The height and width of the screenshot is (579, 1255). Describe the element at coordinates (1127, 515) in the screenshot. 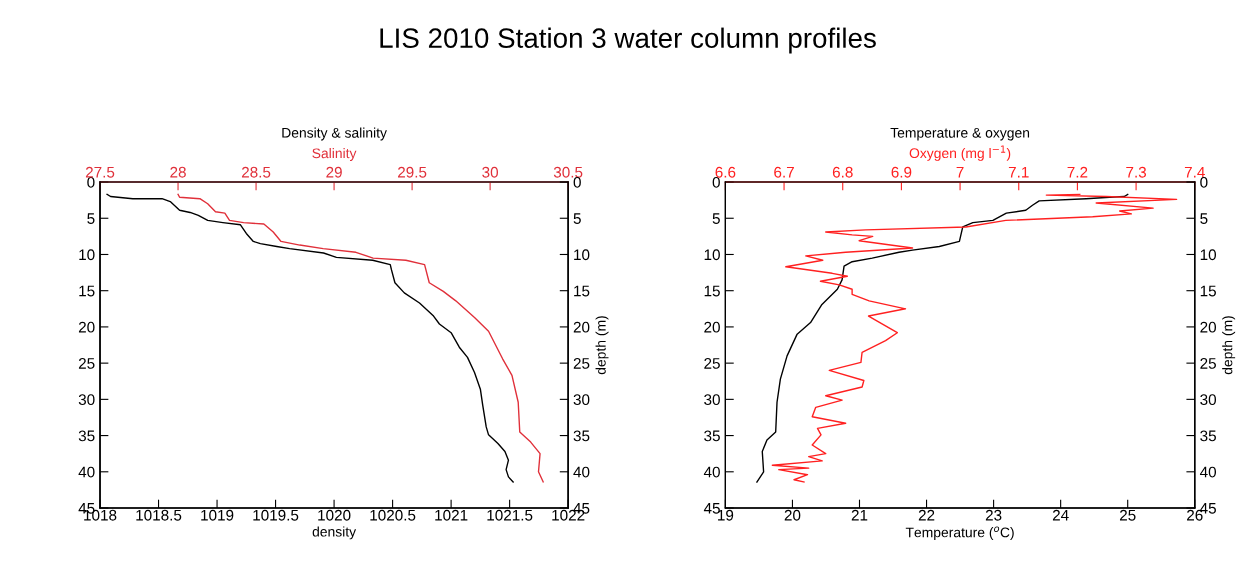

I see `x-tick-label: 25` at that location.